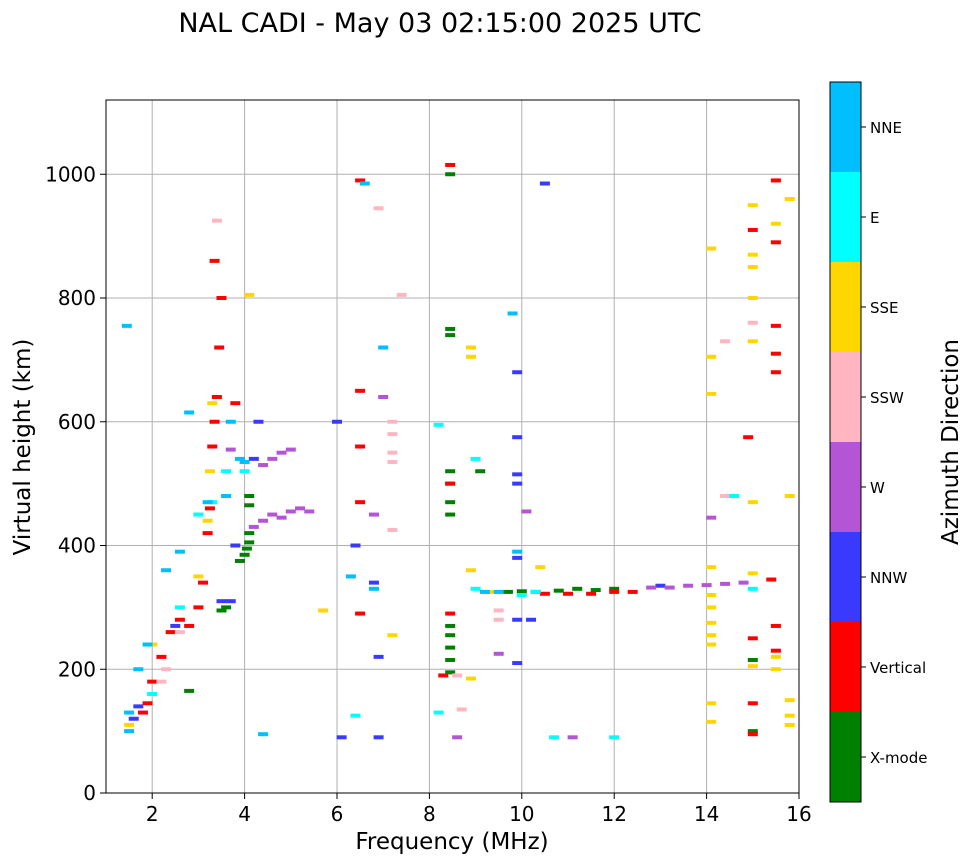 The image size is (972, 865). I want to click on colorbar-label: Azimuth Direction, so click(951, 442).